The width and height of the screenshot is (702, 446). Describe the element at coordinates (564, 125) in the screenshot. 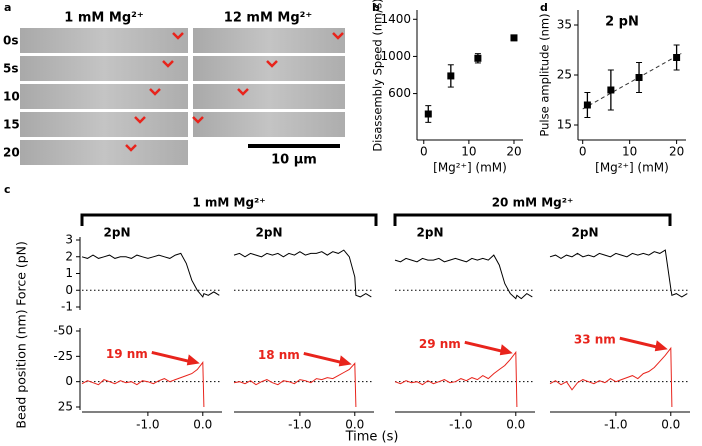

I see `y-tick-label: 15` at that location.